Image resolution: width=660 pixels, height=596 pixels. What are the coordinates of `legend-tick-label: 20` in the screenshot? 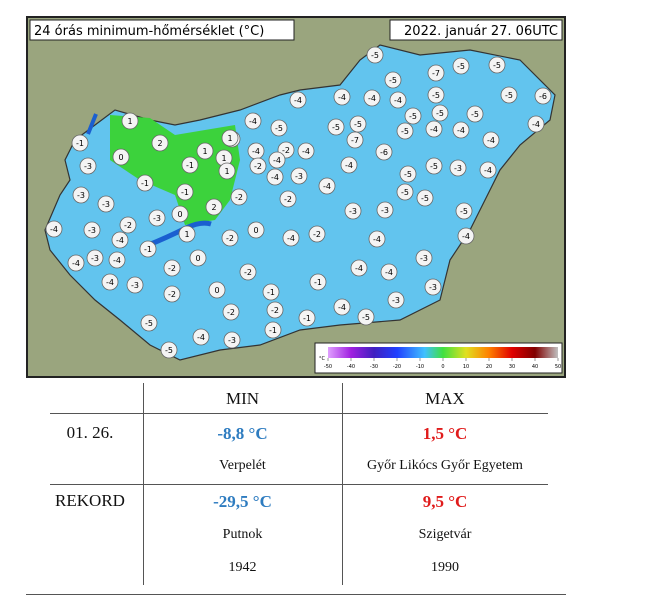 It's located at (489, 367).